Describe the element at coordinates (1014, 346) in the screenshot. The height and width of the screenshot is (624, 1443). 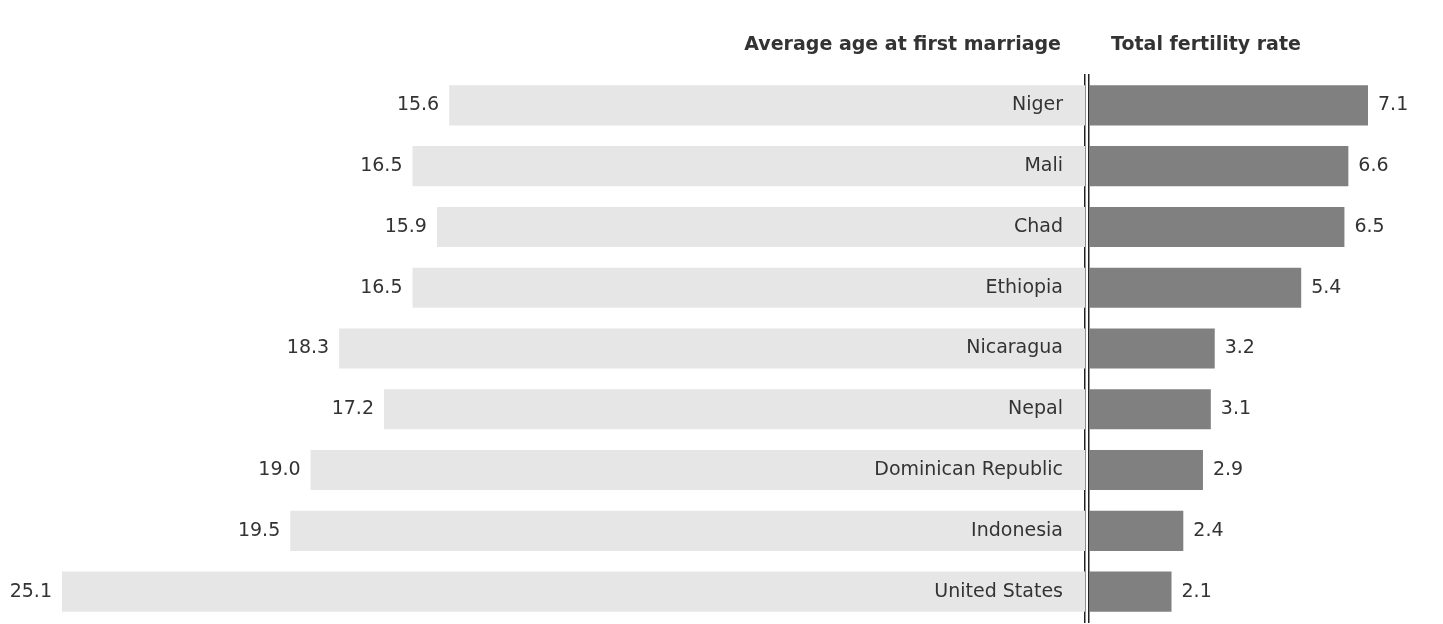
I see `y-tick-label: Nicaragua` at that location.